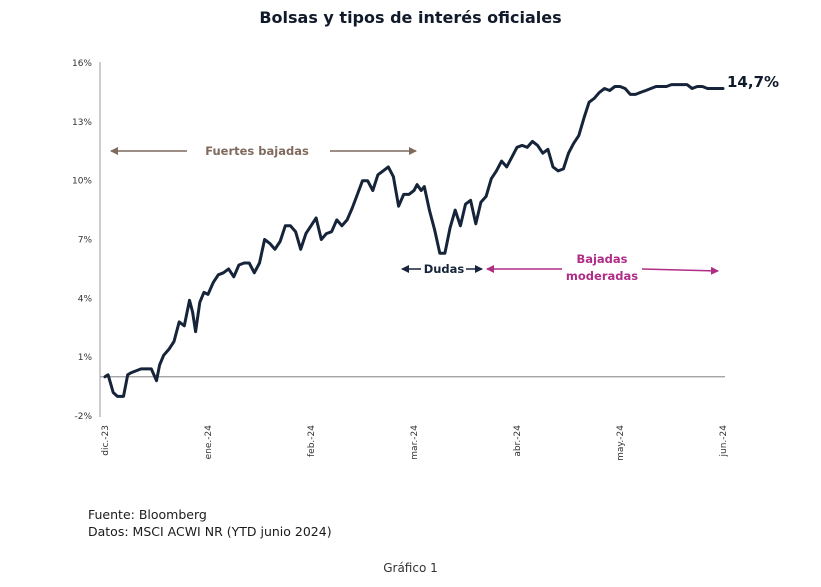  Describe the element at coordinates (85, 358) in the screenshot. I see `y-tick-label: 1%` at that location.